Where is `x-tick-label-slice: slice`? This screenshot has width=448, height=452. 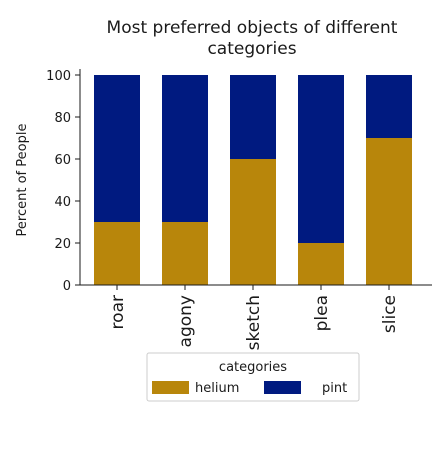
x-tick-label-slice: slice is located at coordinates (390, 314).